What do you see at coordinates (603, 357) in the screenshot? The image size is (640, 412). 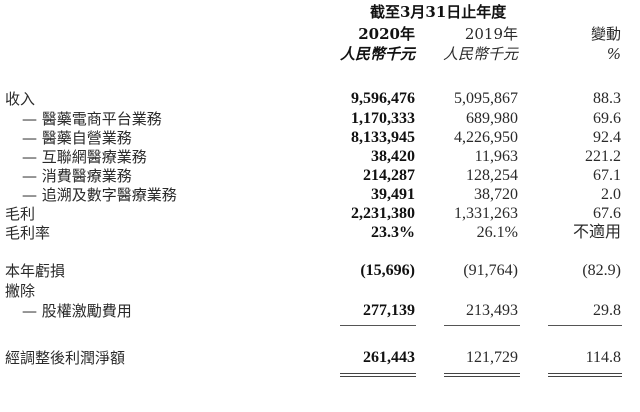 I see `value-change: 114.8` at bounding box center [603, 357].